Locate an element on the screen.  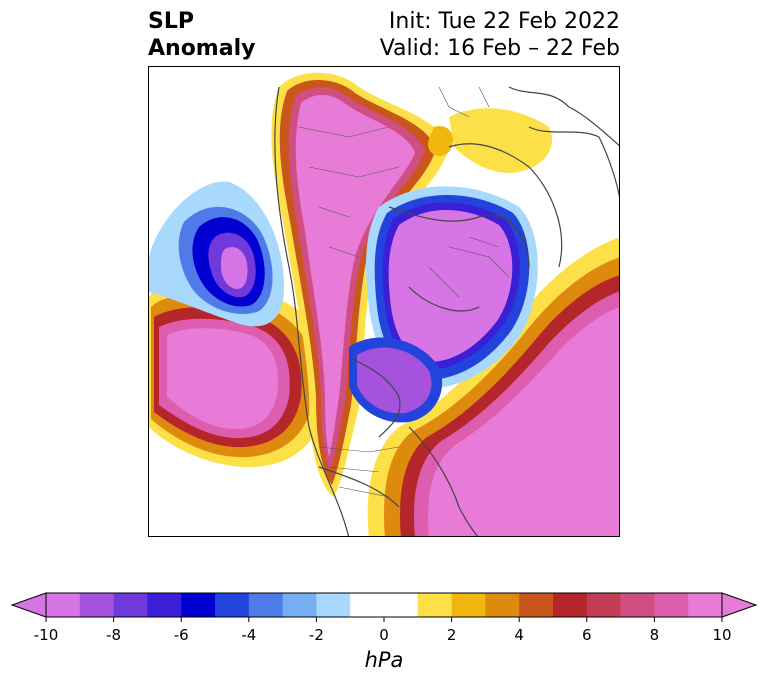
north-pacific-negative is located at coordinates (216, 254).